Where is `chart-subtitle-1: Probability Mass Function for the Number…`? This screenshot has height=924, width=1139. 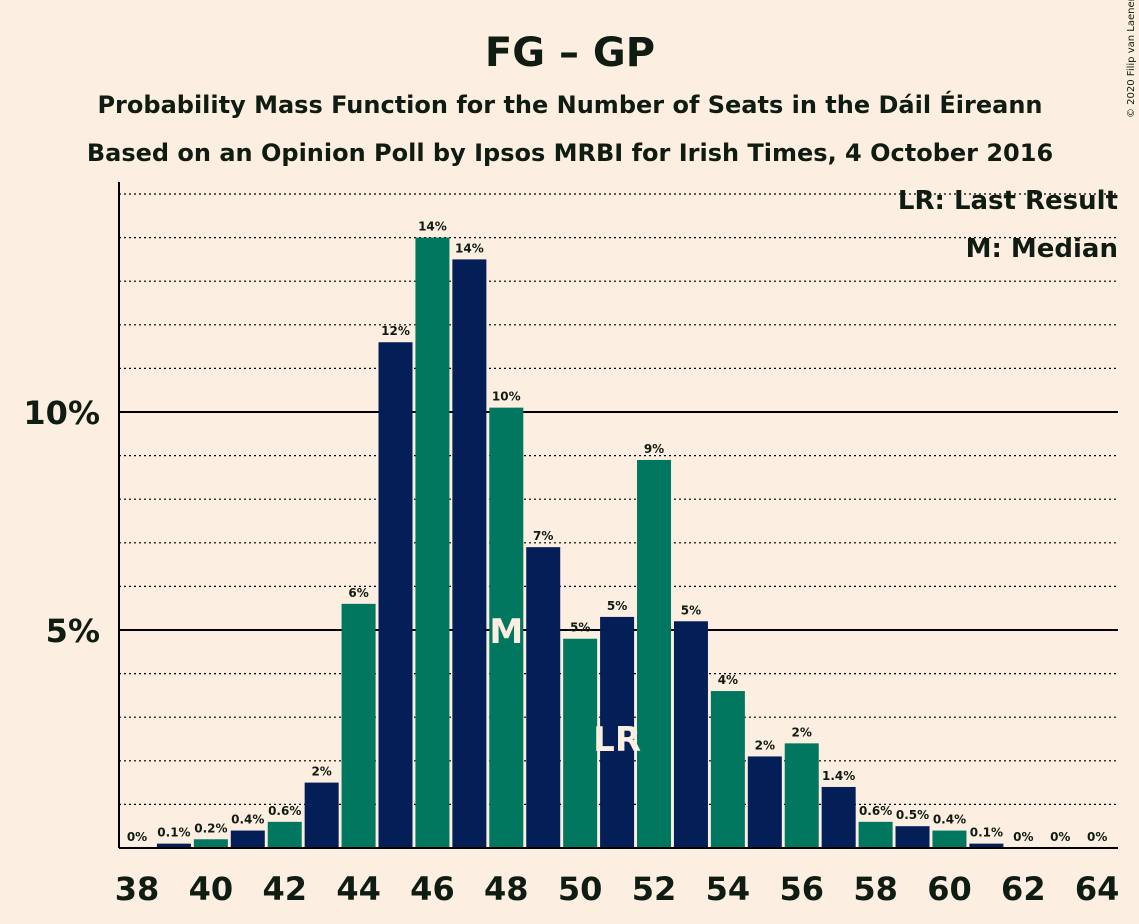
chart-subtitle-1: Probability Mass Function for the Number… is located at coordinates (569, 104).